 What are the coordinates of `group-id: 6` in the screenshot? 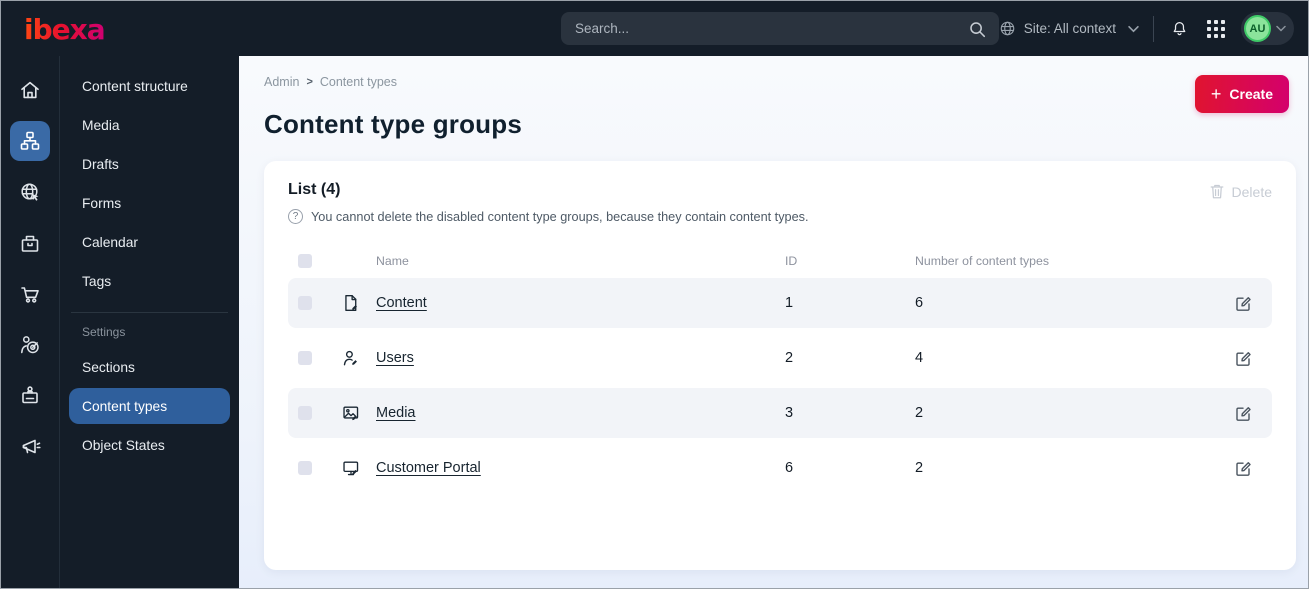 It's located at (789, 468).